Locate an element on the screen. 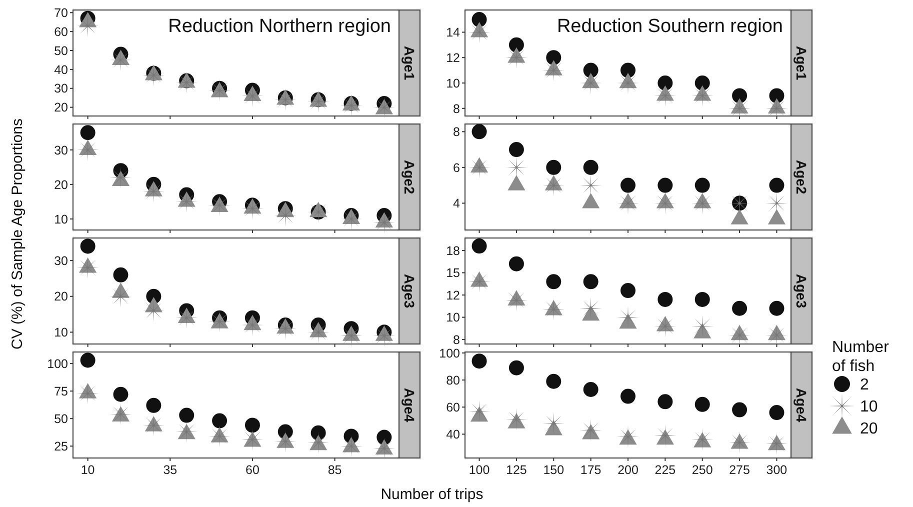  x-tick-label: 125 is located at coordinates (516, 470).